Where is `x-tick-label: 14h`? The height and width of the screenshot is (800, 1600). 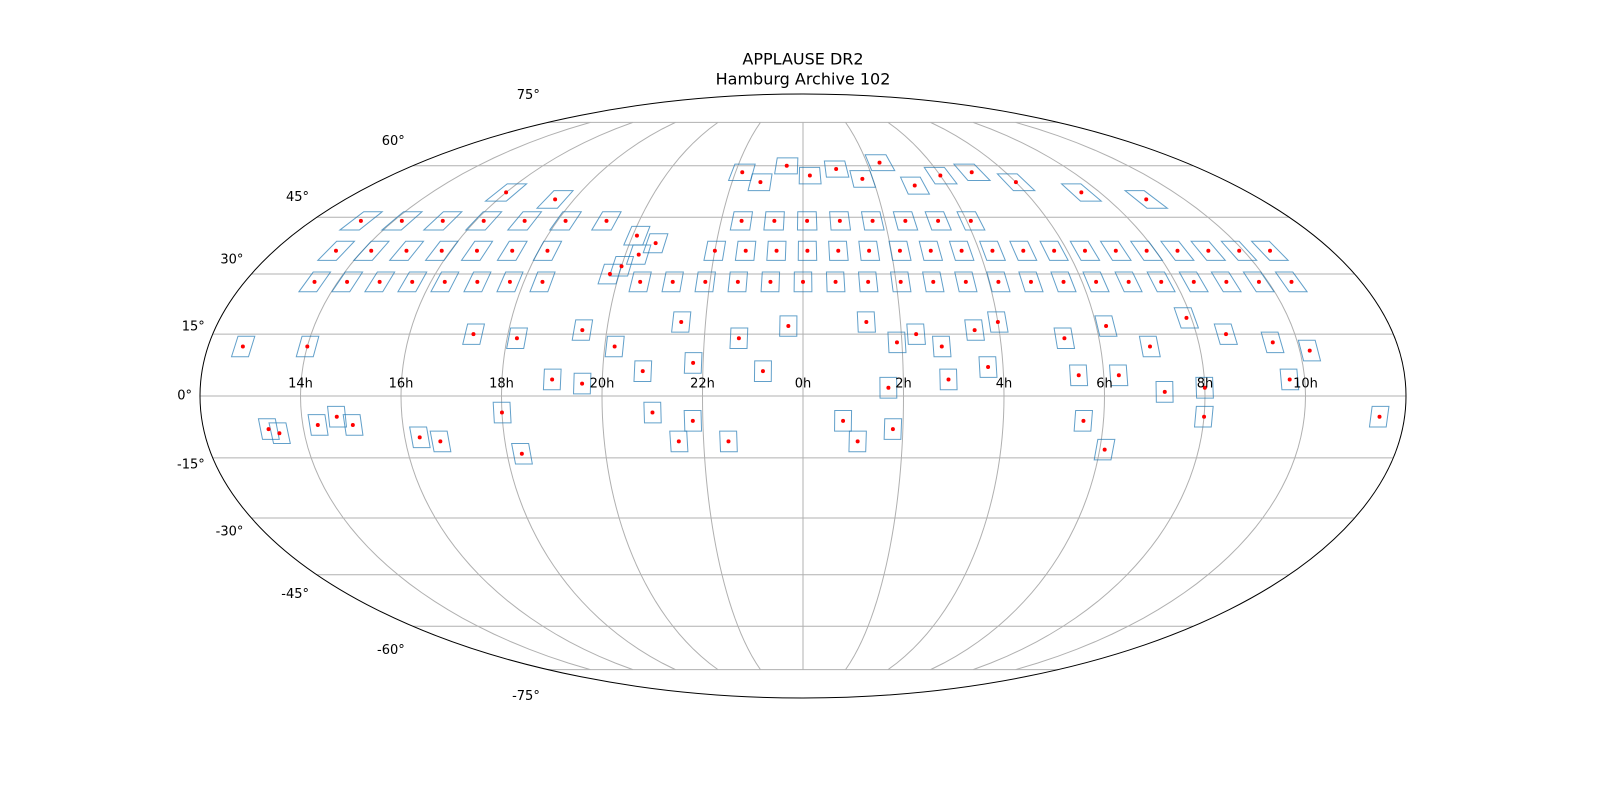
x-tick-label: 14h is located at coordinates (300, 384).